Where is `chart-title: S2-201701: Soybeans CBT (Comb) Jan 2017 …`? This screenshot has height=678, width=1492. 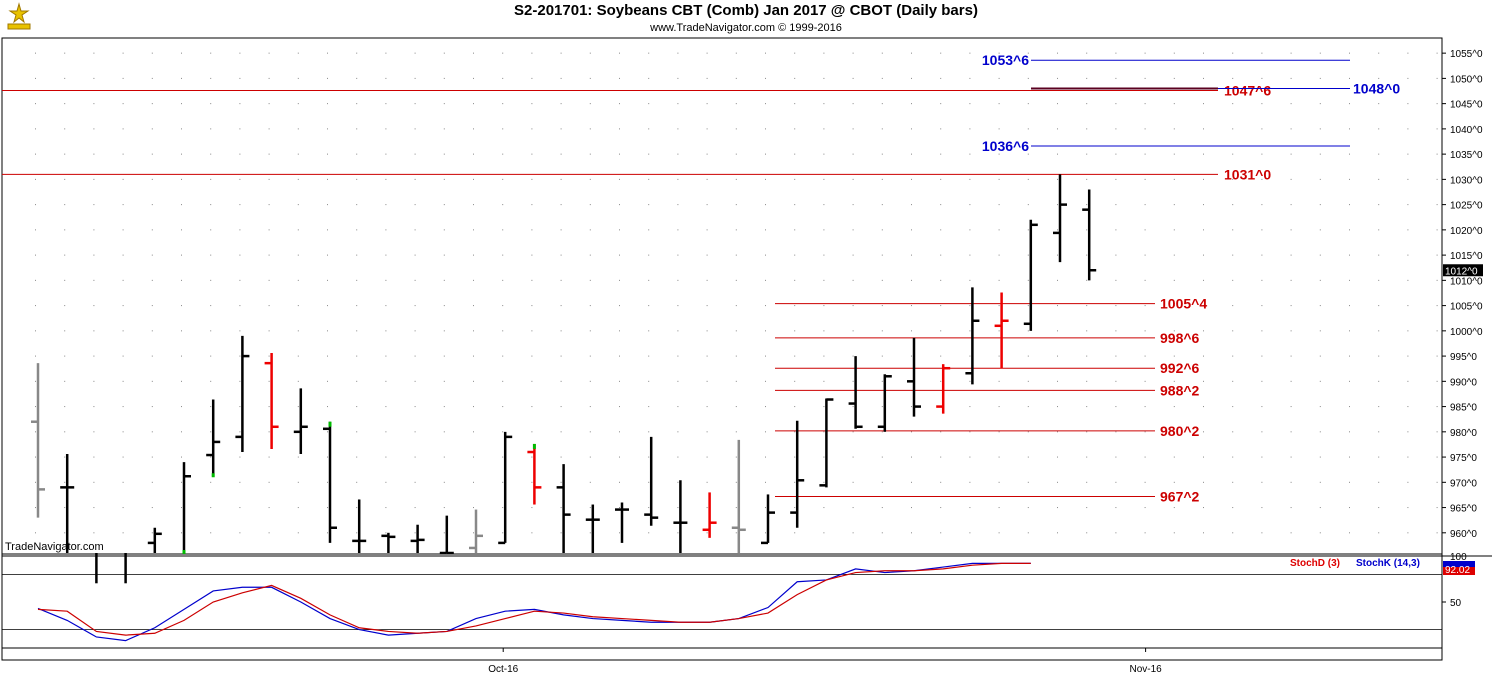
chart-title: S2-201701: Soybeans CBT (Comb) Jan 2017 … is located at coordinates (746, 10).